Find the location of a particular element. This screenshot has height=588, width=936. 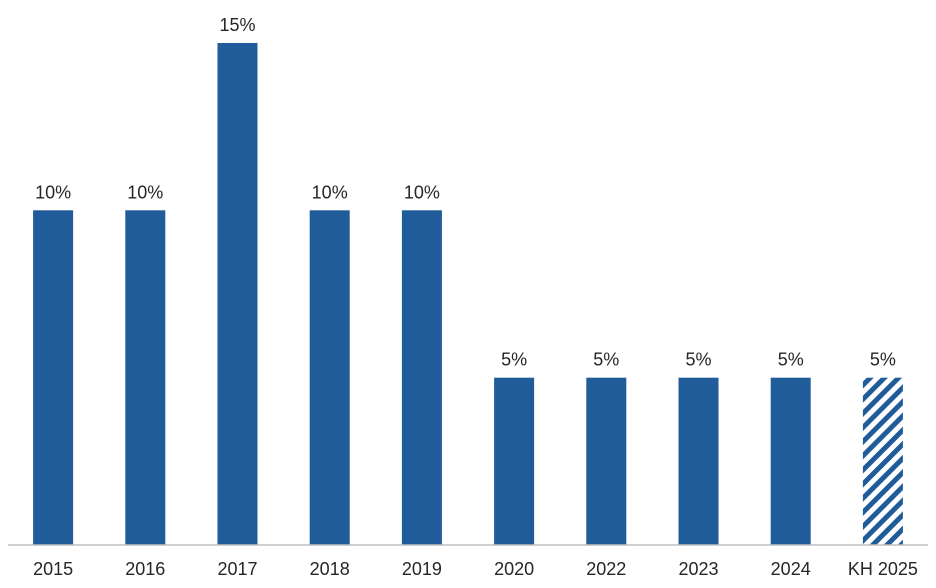

x-tick-2024: 2024 is located at coordinates (791, 569).